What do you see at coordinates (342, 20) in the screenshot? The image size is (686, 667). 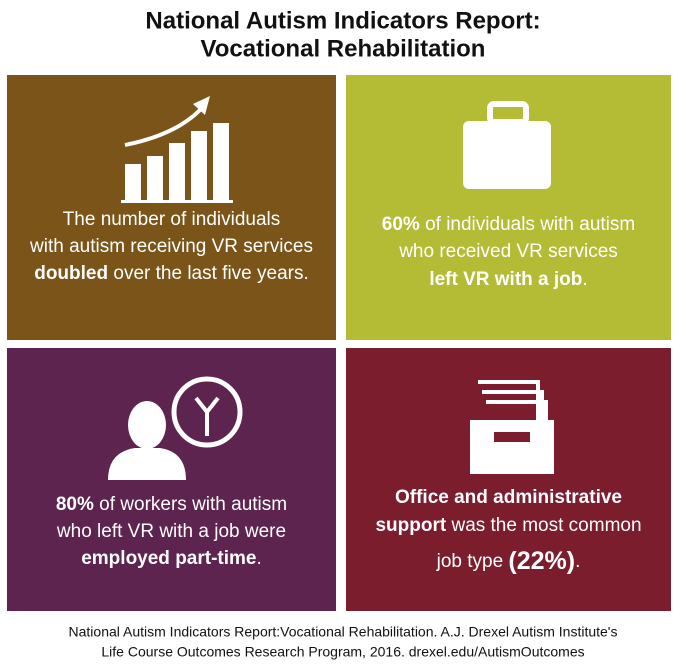 I see `title-line: National Autism Indicators Report:` at bounding box center [342, 20].